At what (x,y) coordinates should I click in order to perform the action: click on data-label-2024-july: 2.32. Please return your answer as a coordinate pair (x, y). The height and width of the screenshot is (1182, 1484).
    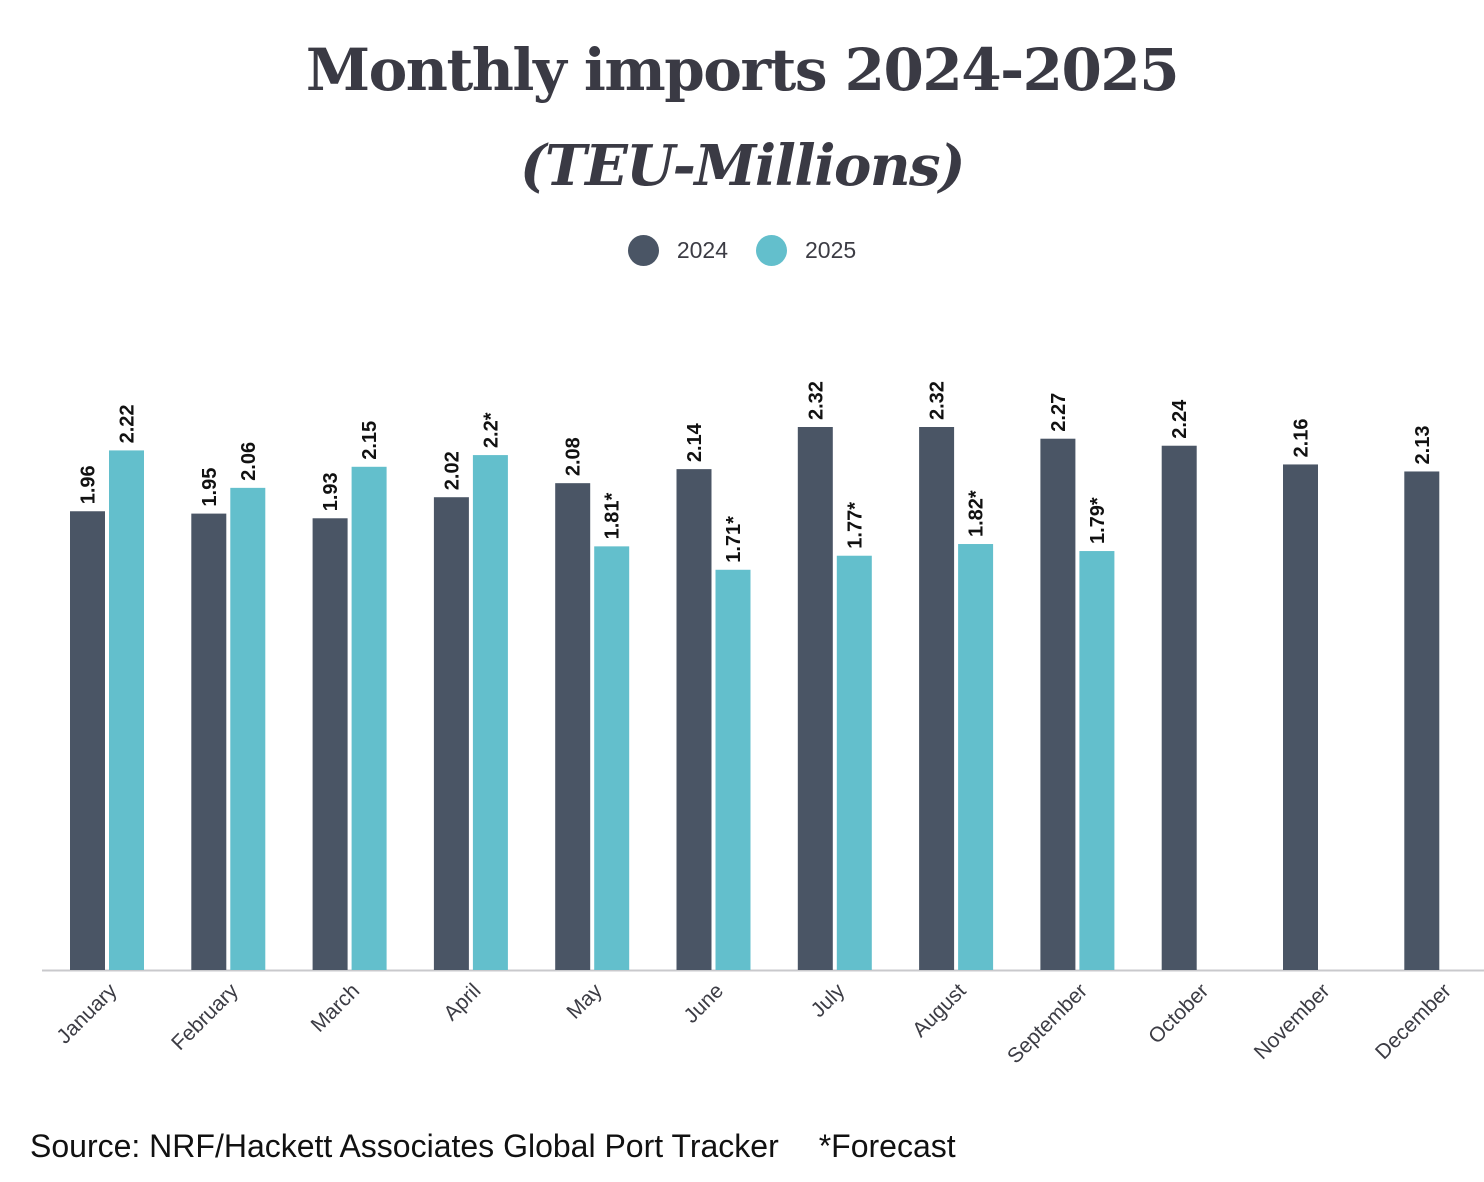
    Looking at the image, I should click on (816, 400).